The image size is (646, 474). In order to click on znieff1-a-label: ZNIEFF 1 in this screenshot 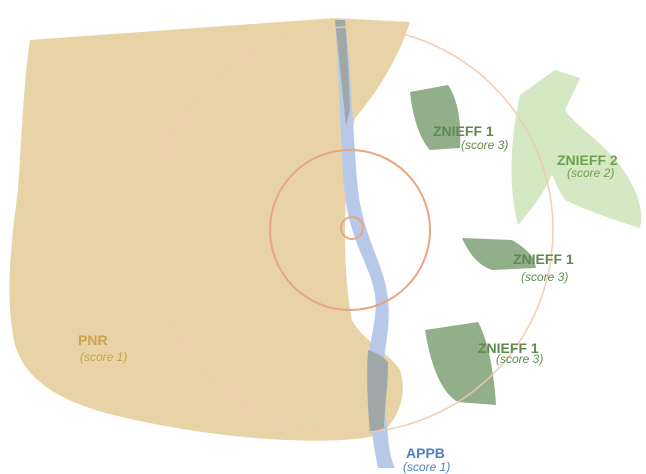, I will do `click(463, 131)`.